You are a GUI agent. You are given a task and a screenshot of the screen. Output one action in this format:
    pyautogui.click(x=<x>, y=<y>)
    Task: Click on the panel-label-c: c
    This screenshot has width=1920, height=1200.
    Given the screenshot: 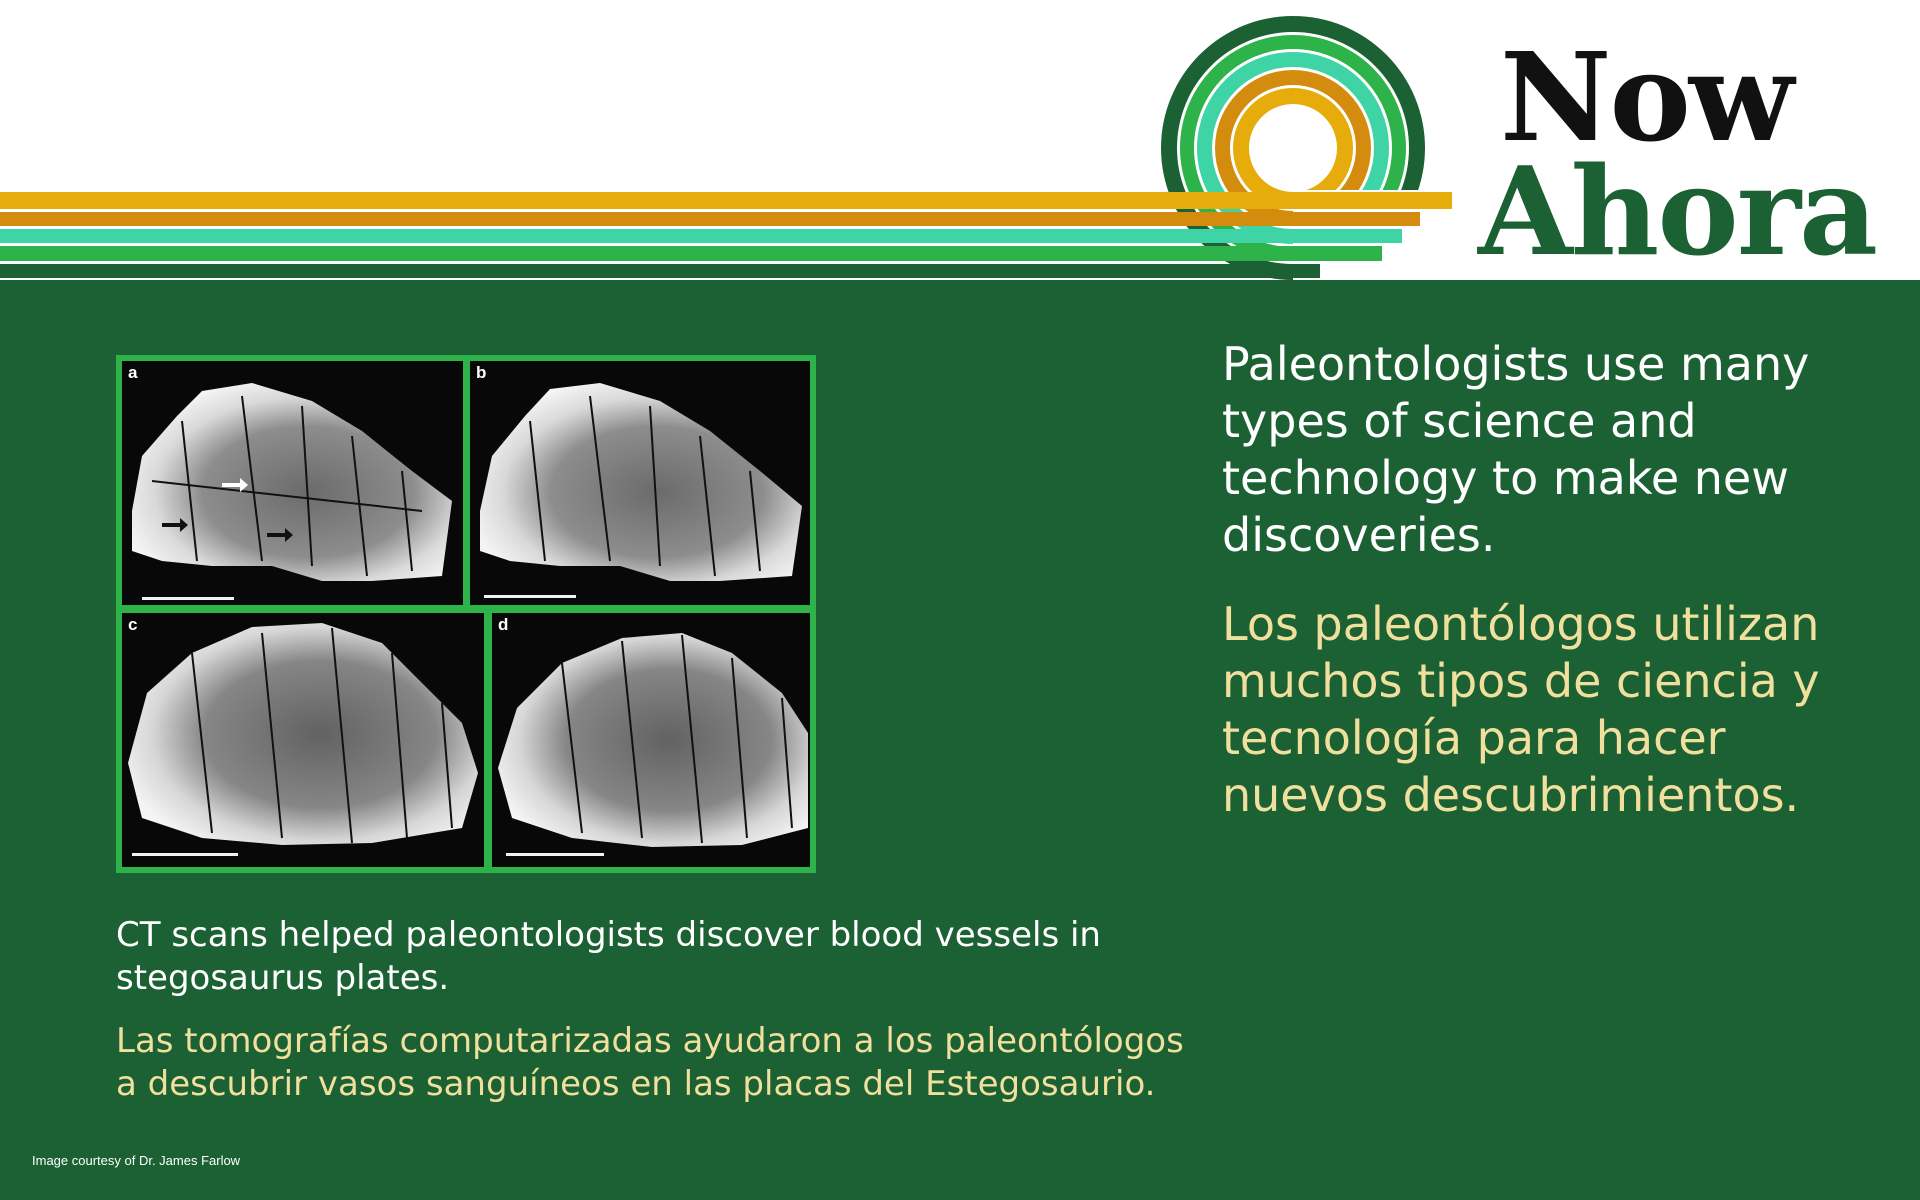 What is the action you would take?
    pyautogui.click(x=133, y=624)
    